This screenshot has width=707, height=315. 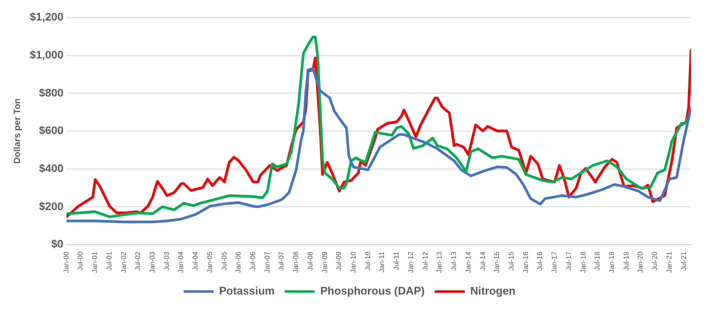 I want to click on y-tick-label: $800, so click(x=51, y=93).